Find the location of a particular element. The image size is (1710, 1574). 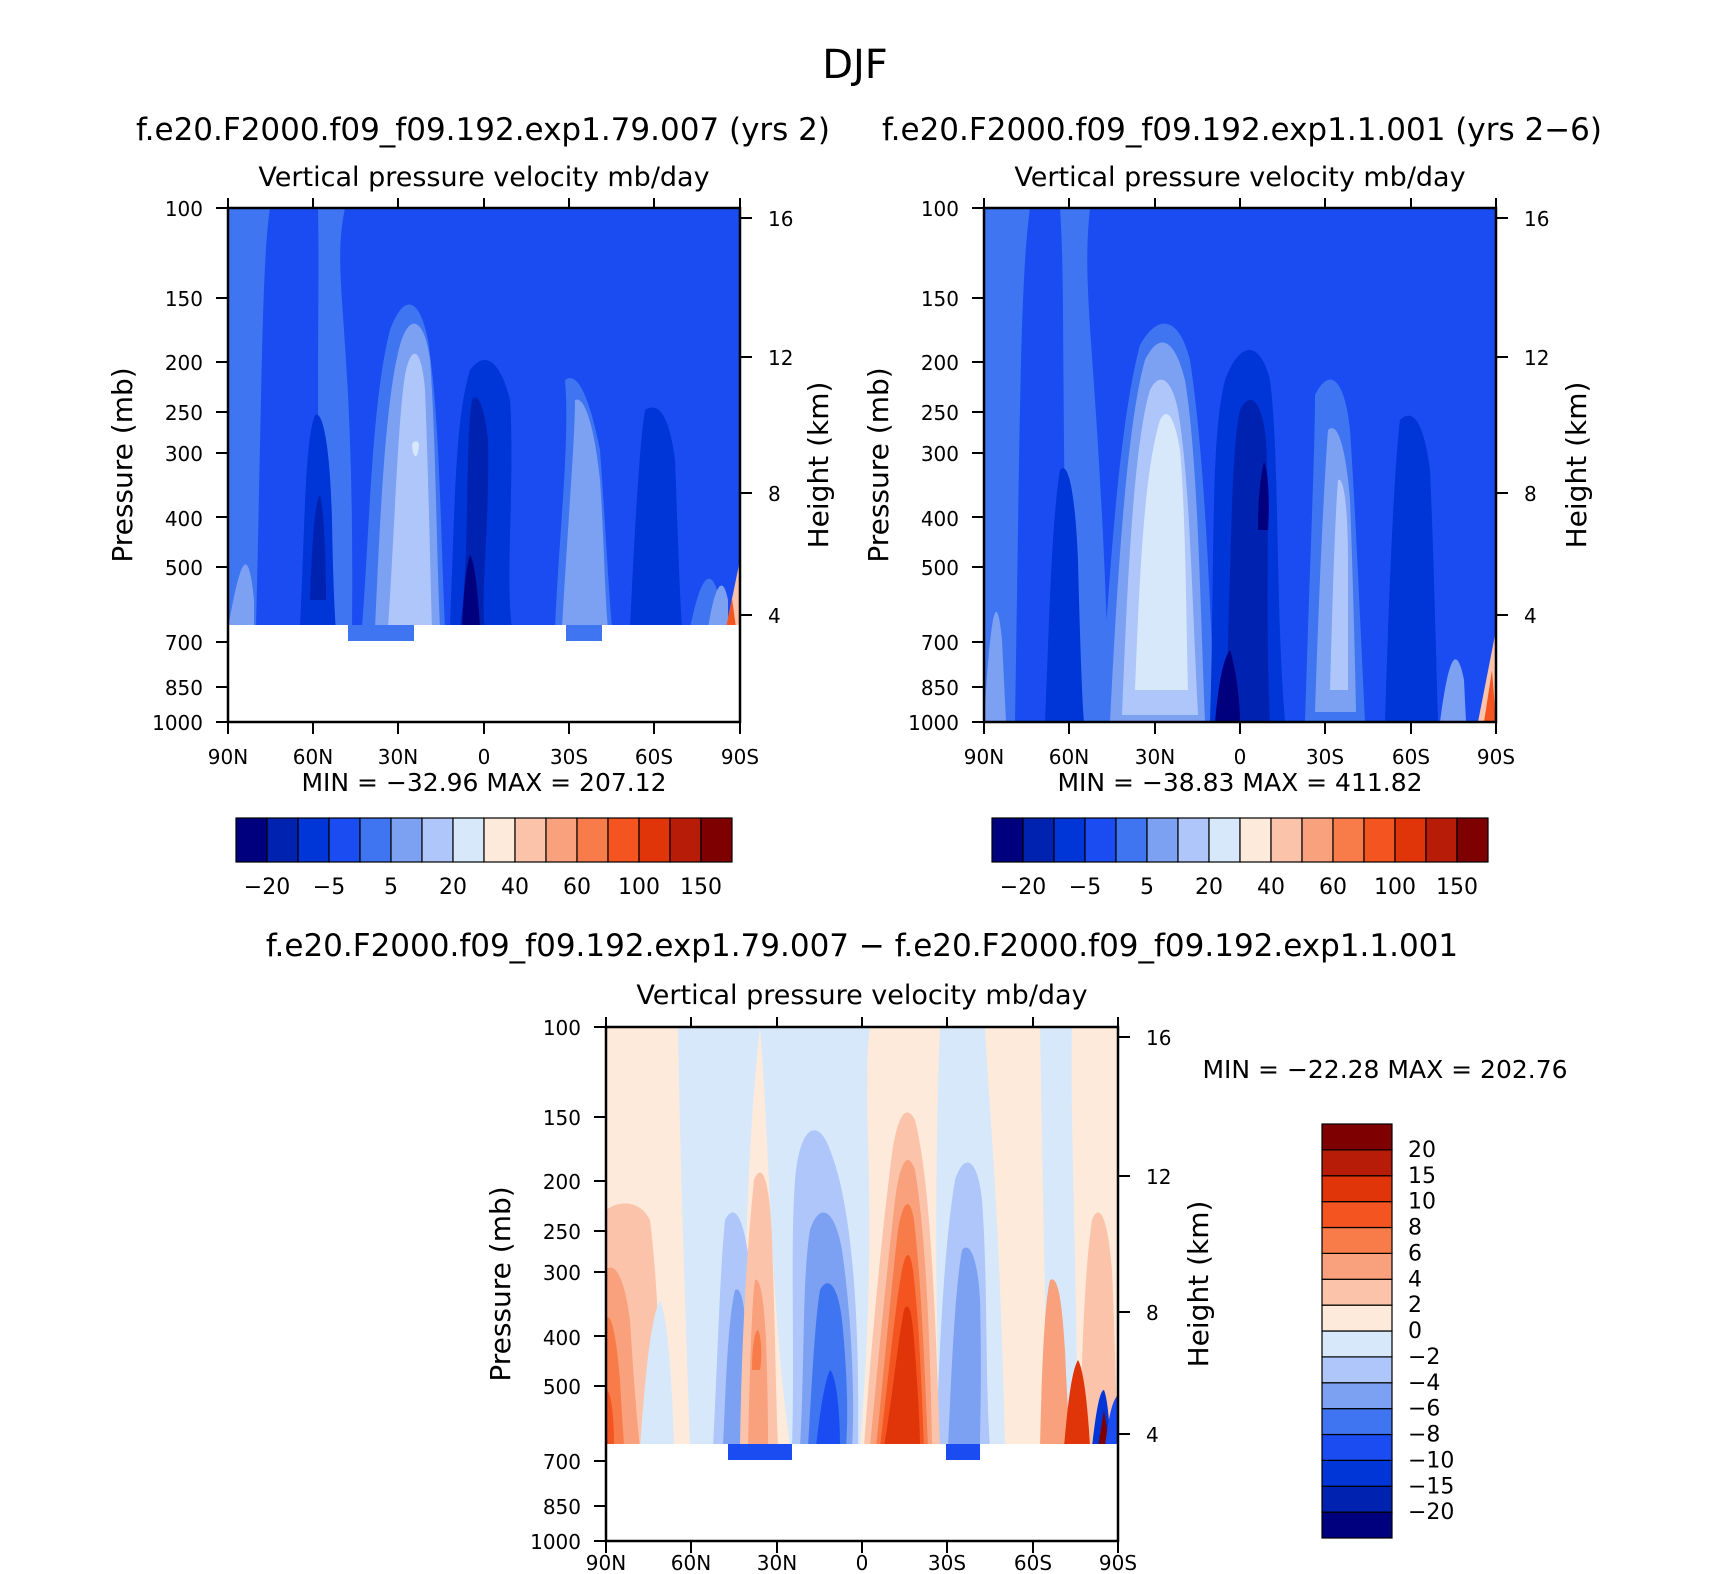

panel-2-ytick-label: 700 is located at coordinates (940, 643).